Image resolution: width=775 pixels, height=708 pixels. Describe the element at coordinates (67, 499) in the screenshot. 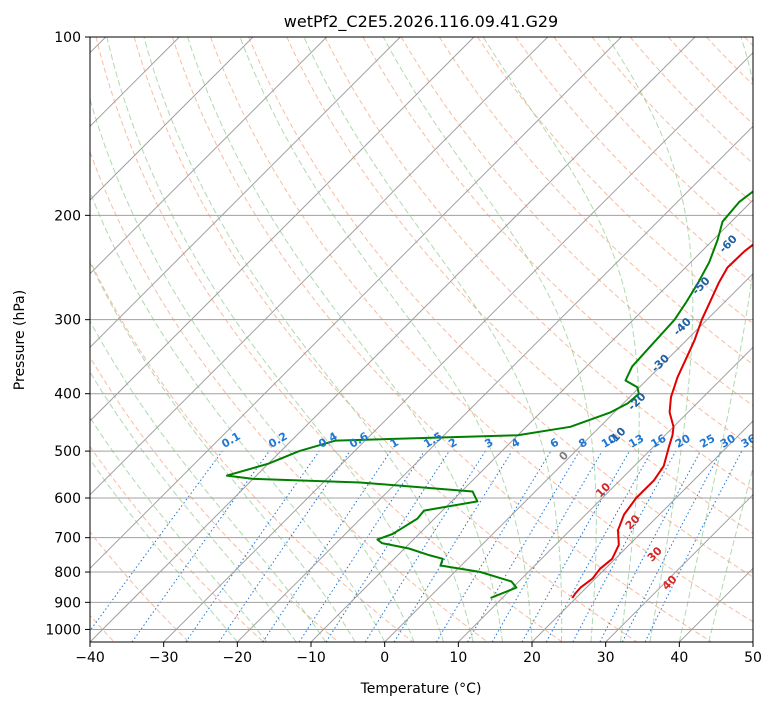

I see `y-tick-label: 600` at that location.